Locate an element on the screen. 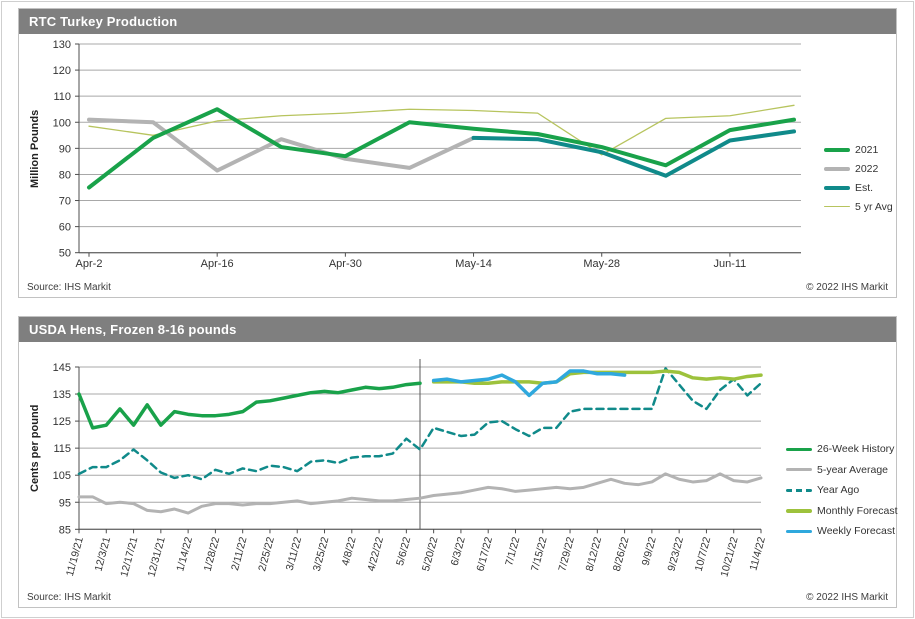 The height and width of the screenshot is (619, 915). y-tick-label: 85 is located at coordinates (65, 530).